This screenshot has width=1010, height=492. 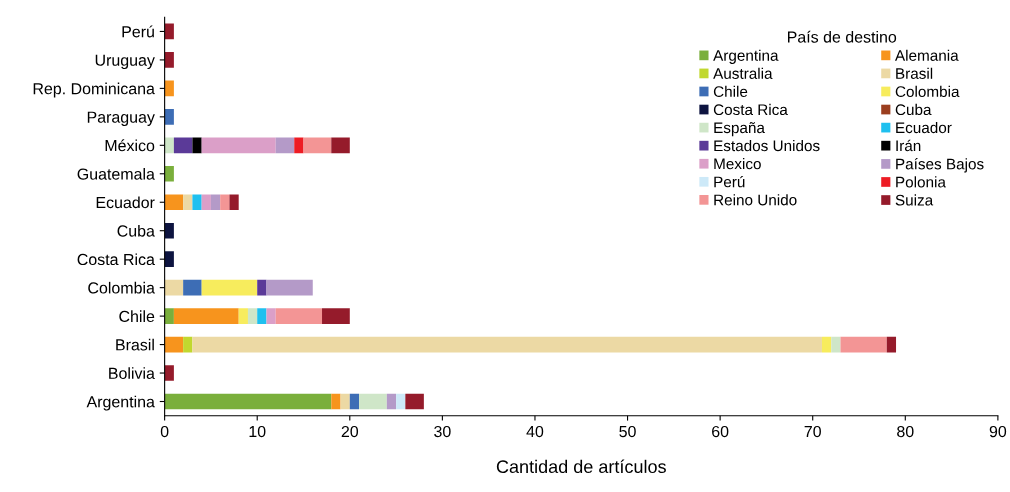 What do you see at coordinates (914, 200) in the screenshot?
I see `legend-label: Suiza` at bounding box center [914, 200].